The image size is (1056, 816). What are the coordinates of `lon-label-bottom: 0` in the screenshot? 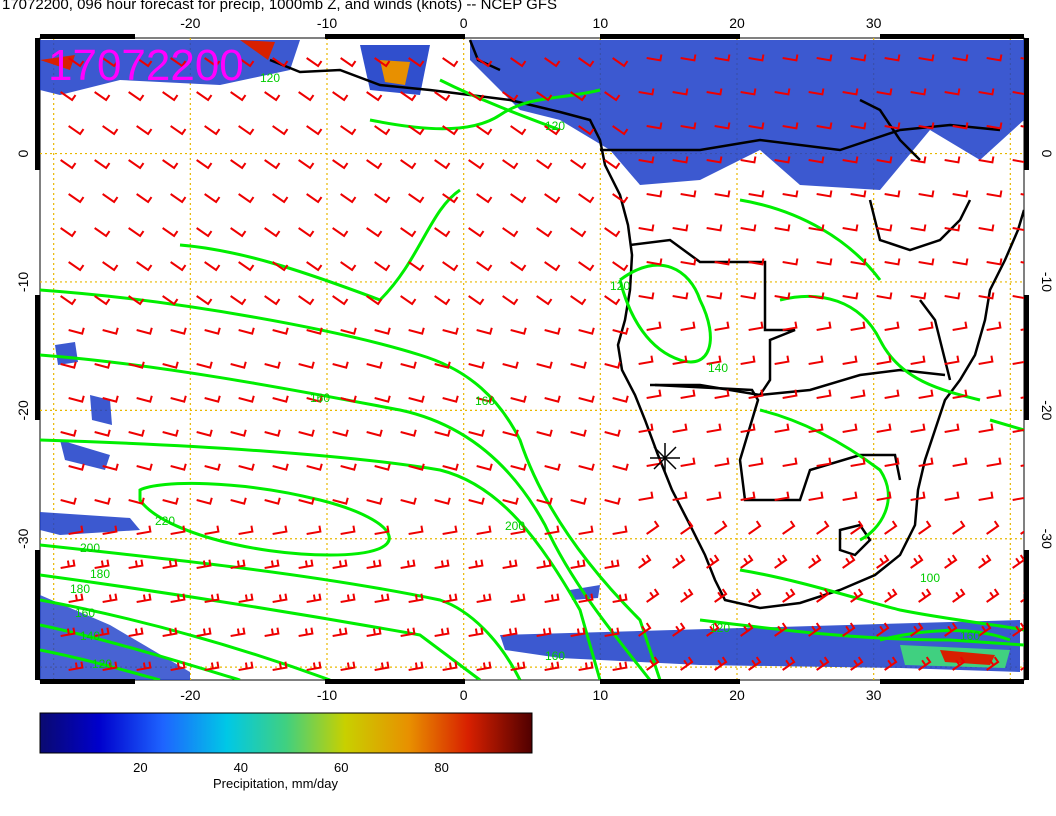 It's located at (464, 695).